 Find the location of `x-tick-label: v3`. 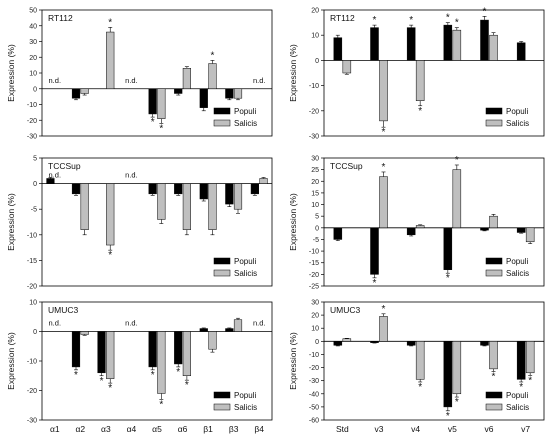

x-tick-label: v3 is located at coordinates (379, 429).